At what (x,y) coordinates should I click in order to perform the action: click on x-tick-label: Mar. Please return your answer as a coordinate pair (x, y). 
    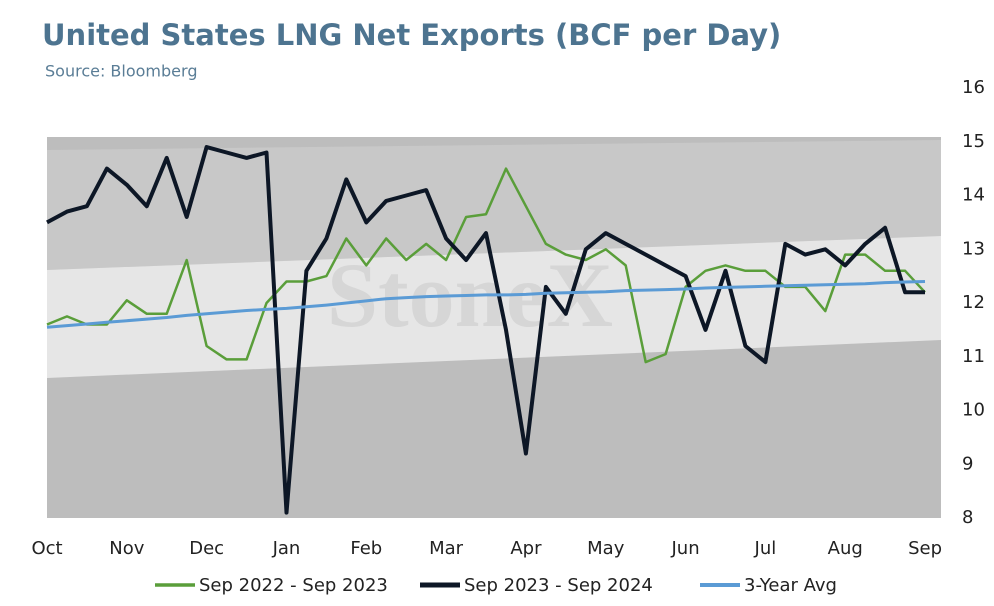
    Looking at the image, I should click on (446, 548).